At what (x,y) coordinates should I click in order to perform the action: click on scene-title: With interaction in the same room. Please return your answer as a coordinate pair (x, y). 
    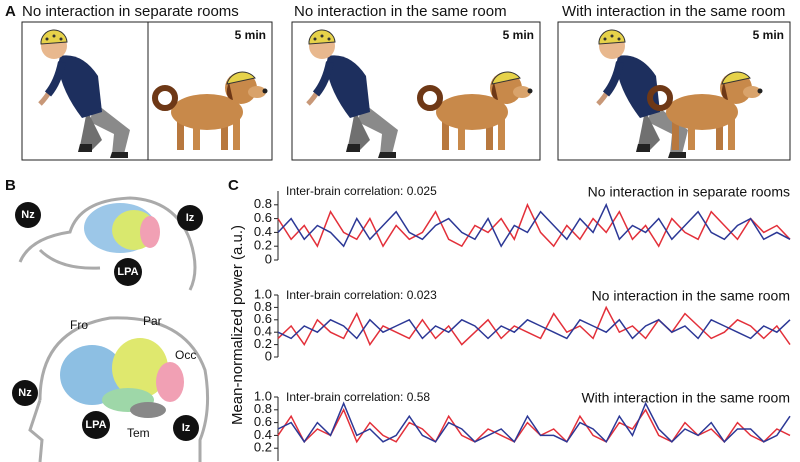
    Looking at the image, I should click on (673, 11).